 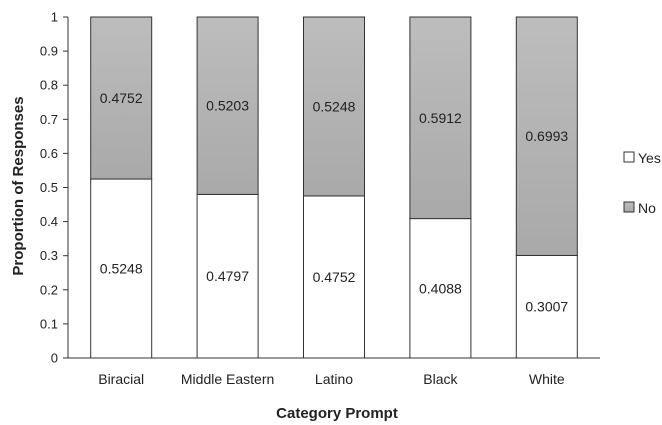 I want to click on y-tick-label: 0.5, so click(x=49, y=187).